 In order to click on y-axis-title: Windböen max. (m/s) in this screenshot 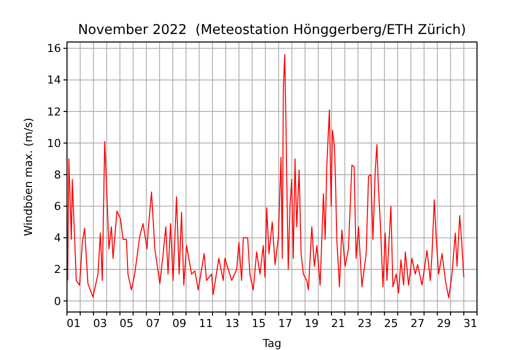, I will do `click(28, 177)`.